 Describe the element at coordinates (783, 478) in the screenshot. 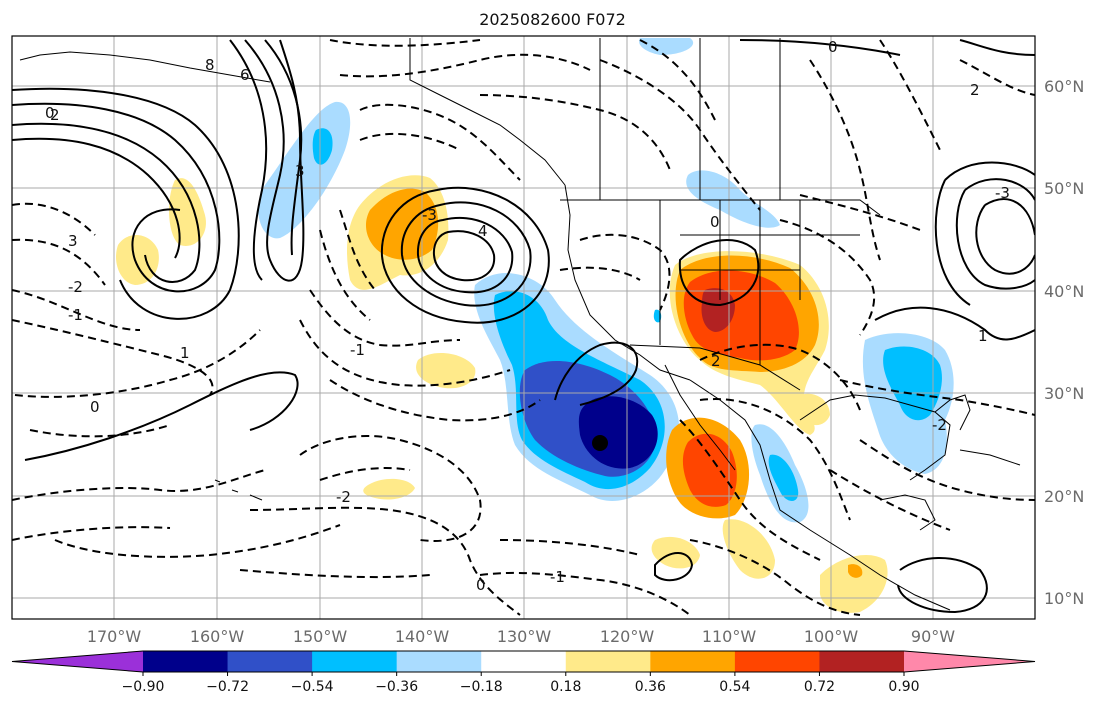

I see `blue-anomaly-mexico-inner` at that location.